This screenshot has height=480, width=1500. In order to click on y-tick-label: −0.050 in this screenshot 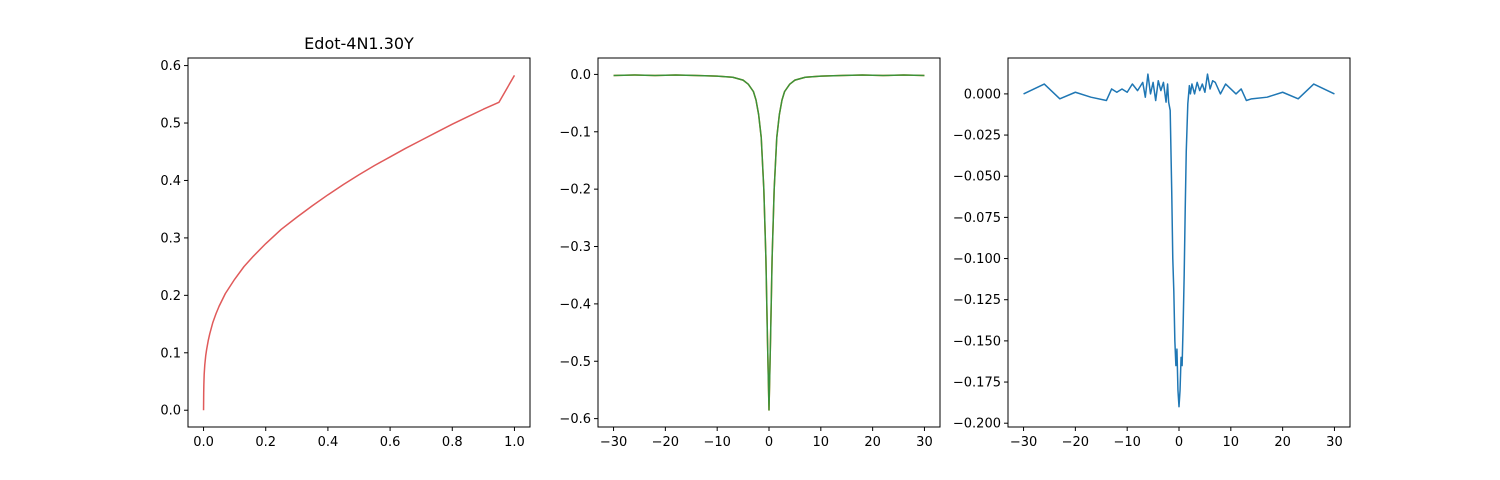, I will do `click(977, 177)`.